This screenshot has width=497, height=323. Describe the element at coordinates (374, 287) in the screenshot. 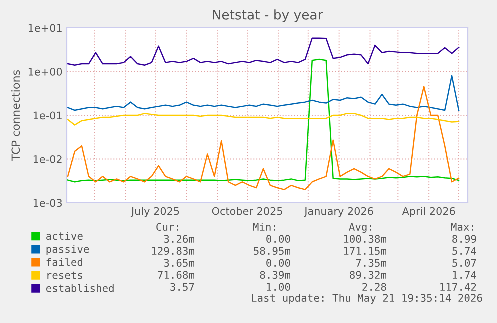

I see `text: 2.28` at that location.